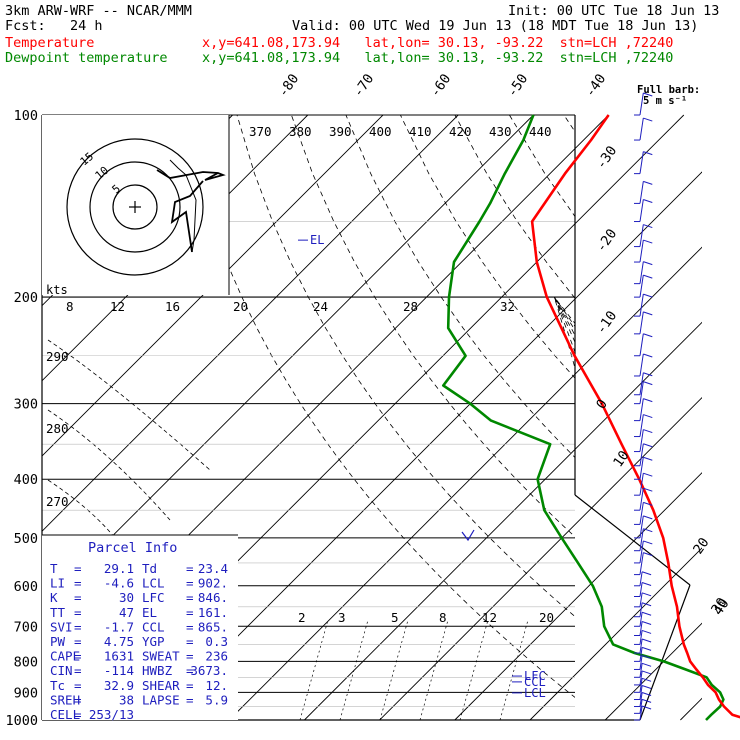 The width and height of the screenshot is (740, 740). I want to click on parcel-field-value: 0.3, so click(216, 641).